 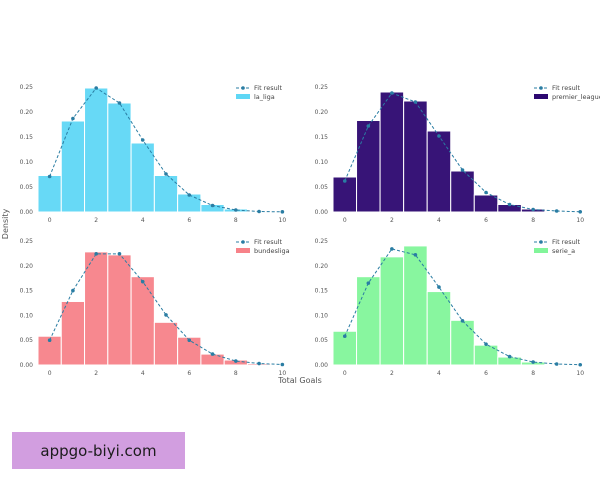 I want to click on shared-xlabel: Total Goals, so click(x=299, y=380).